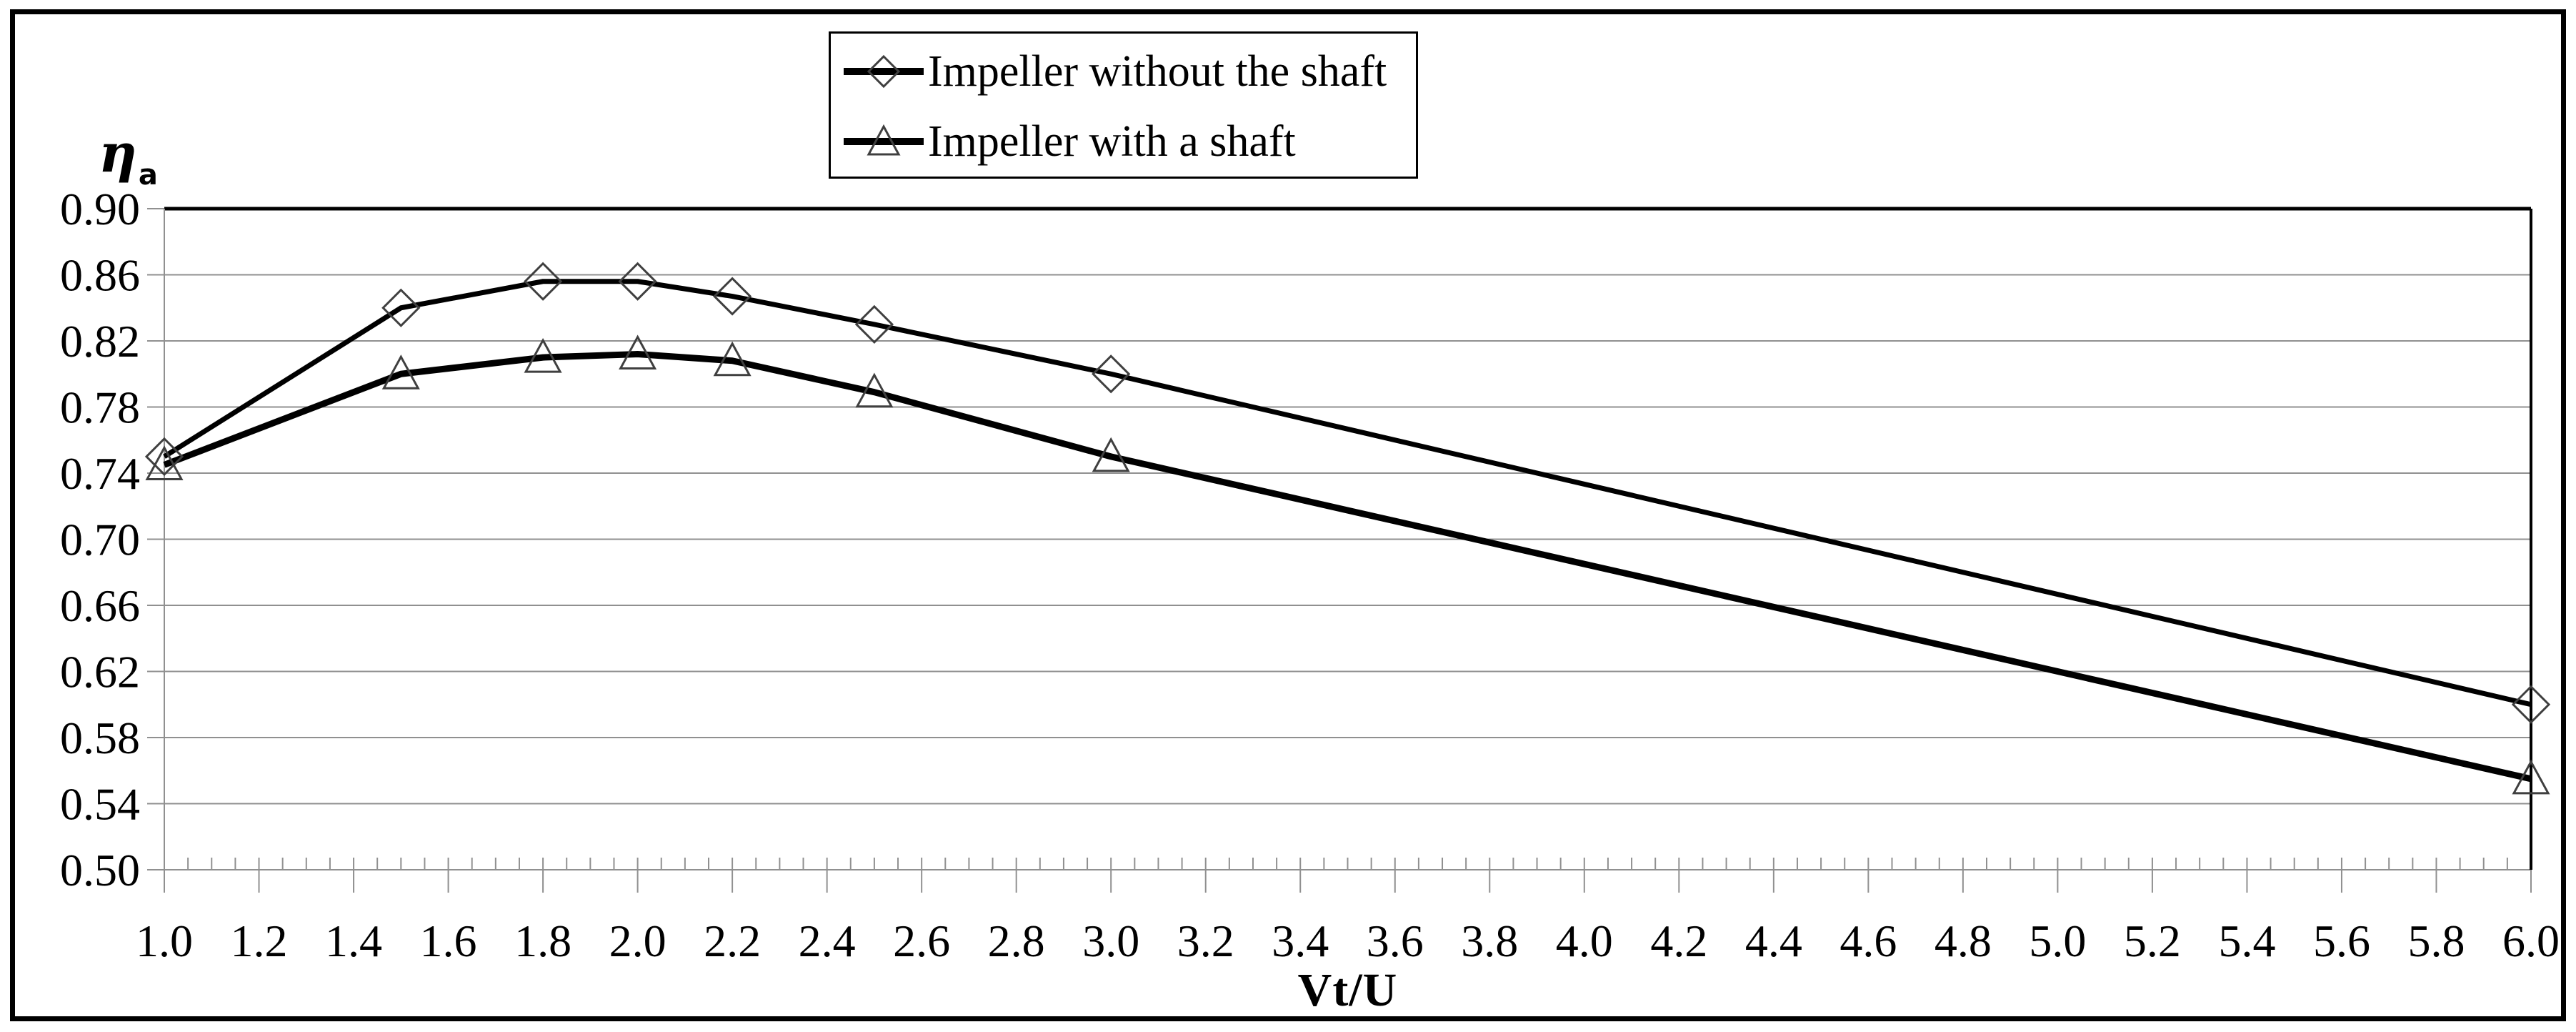 The width and height of the screenshot is (2576, 1032). Describe the element at coordinates (1773, 941) in the screenshot. I see `x-tick-label: 4.4` at that location.